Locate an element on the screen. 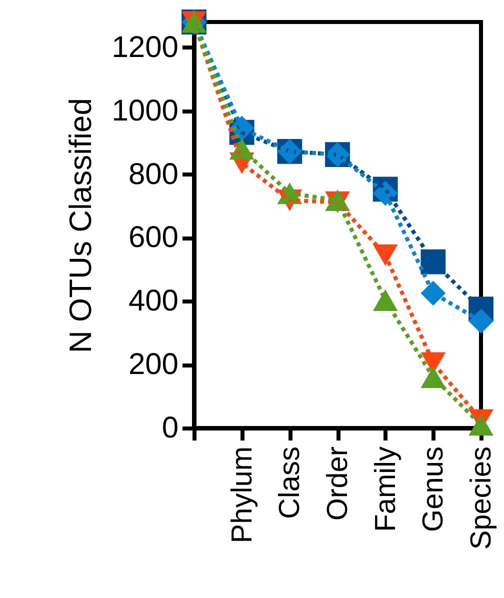 This screenshot has height=598, width=504. x-tick-label: Species is located at coordinates (482, 498).